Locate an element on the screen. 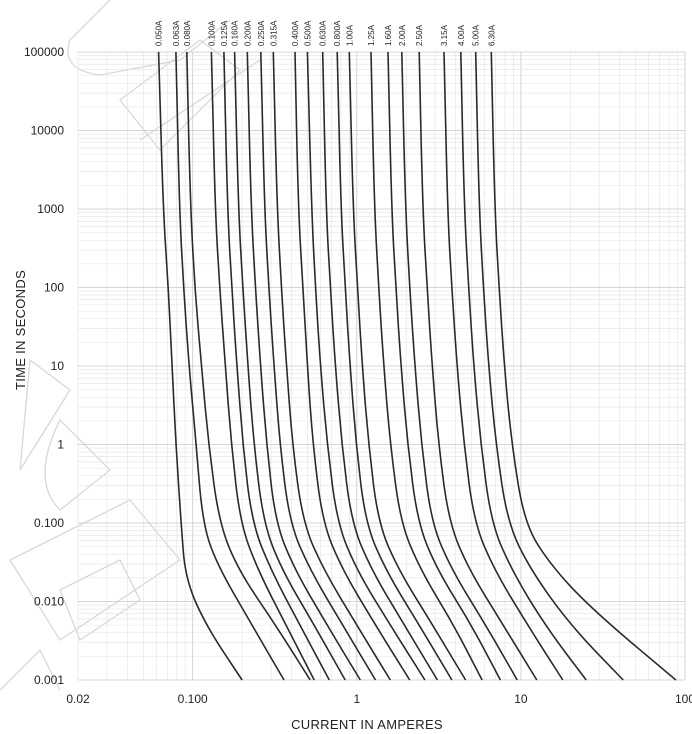 The image size is (692, 734). fuse-curve-0.125A is located at coordinates (277, 366).